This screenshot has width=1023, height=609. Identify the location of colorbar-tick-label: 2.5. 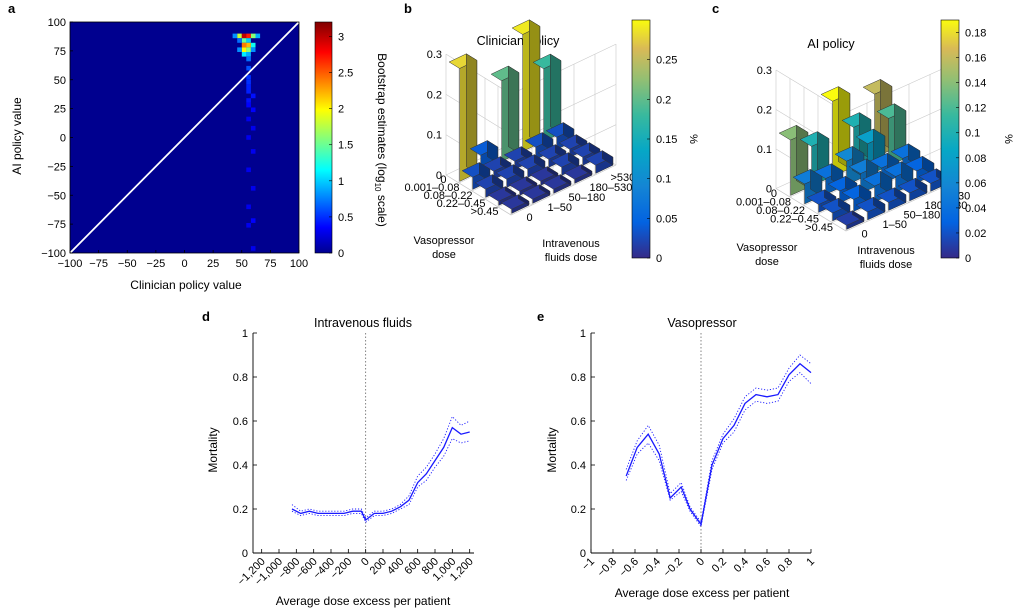
(345, 74).